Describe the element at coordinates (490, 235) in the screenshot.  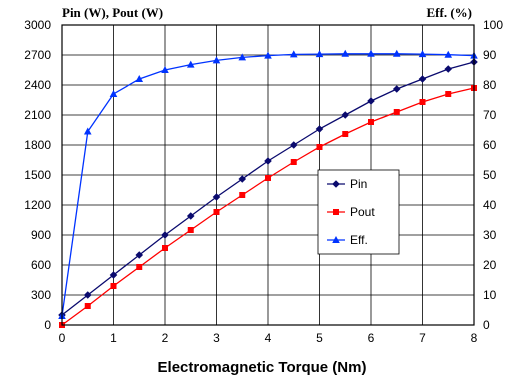
I see `y-right-tick-label: 30` at that location.